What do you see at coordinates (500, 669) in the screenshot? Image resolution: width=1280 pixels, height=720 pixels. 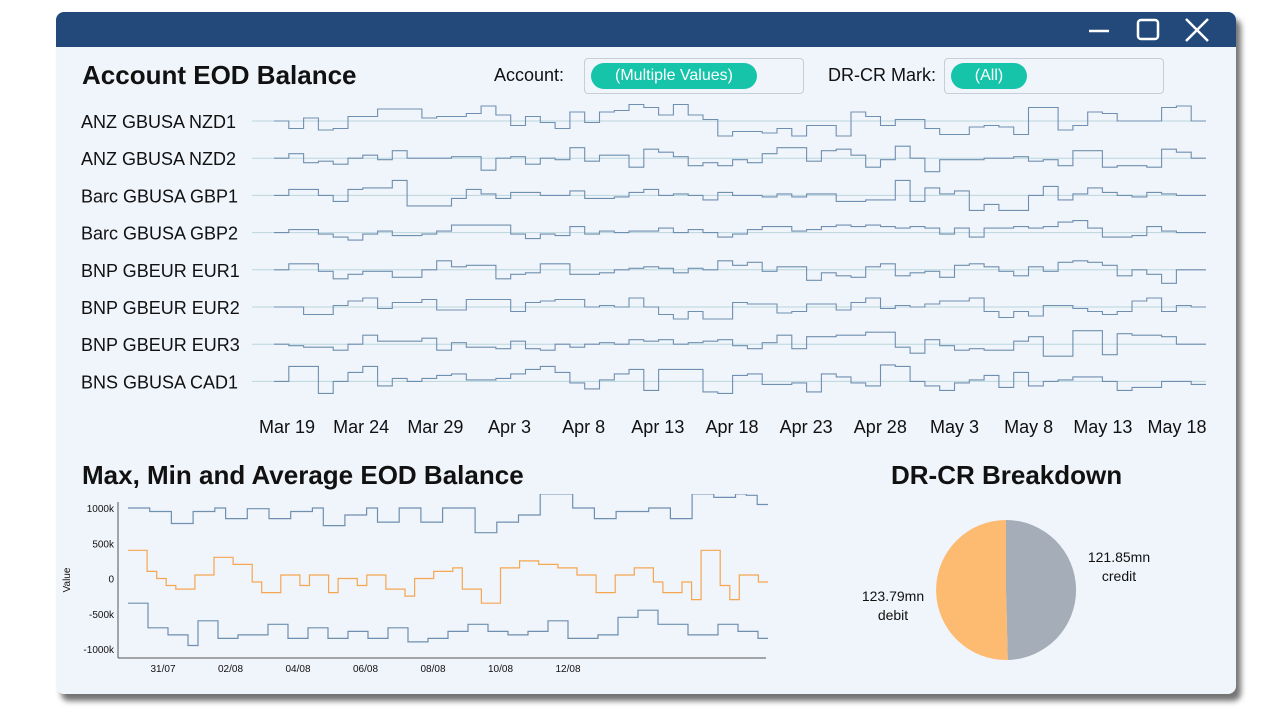 I see `x-tick-label: 10/08` at bounding box center [500, 669].